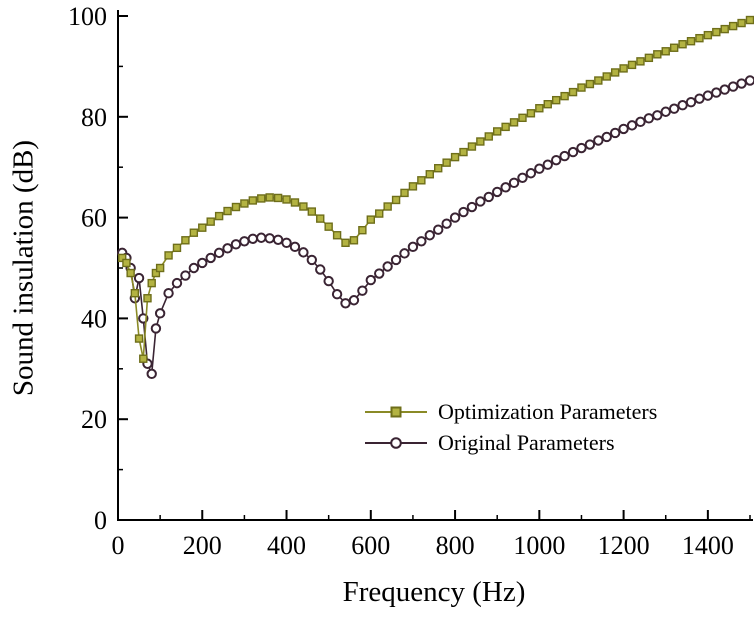 The width and height of the screenshot is (754, 626). I want to click on legend-entry-optimization: Optimization Parameters, so click(510, 412).